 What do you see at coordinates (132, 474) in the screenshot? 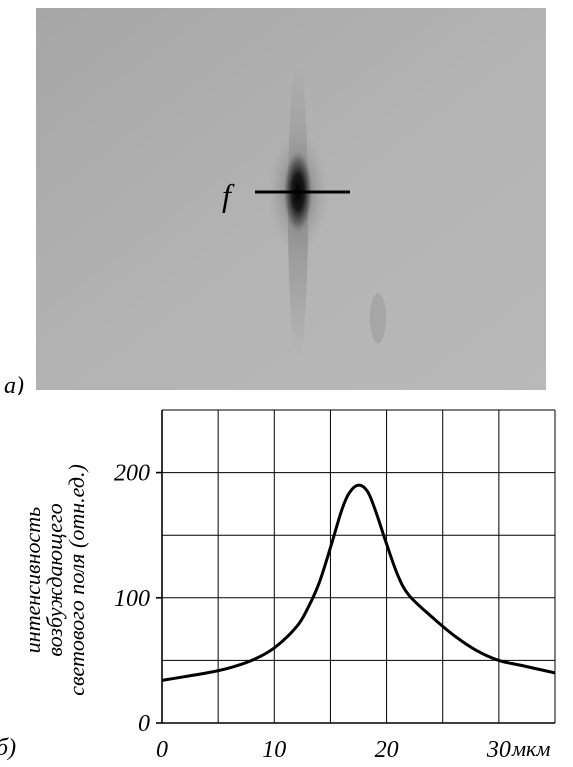
I see `y-tick-label: 200` at bounding box center [132, 474].